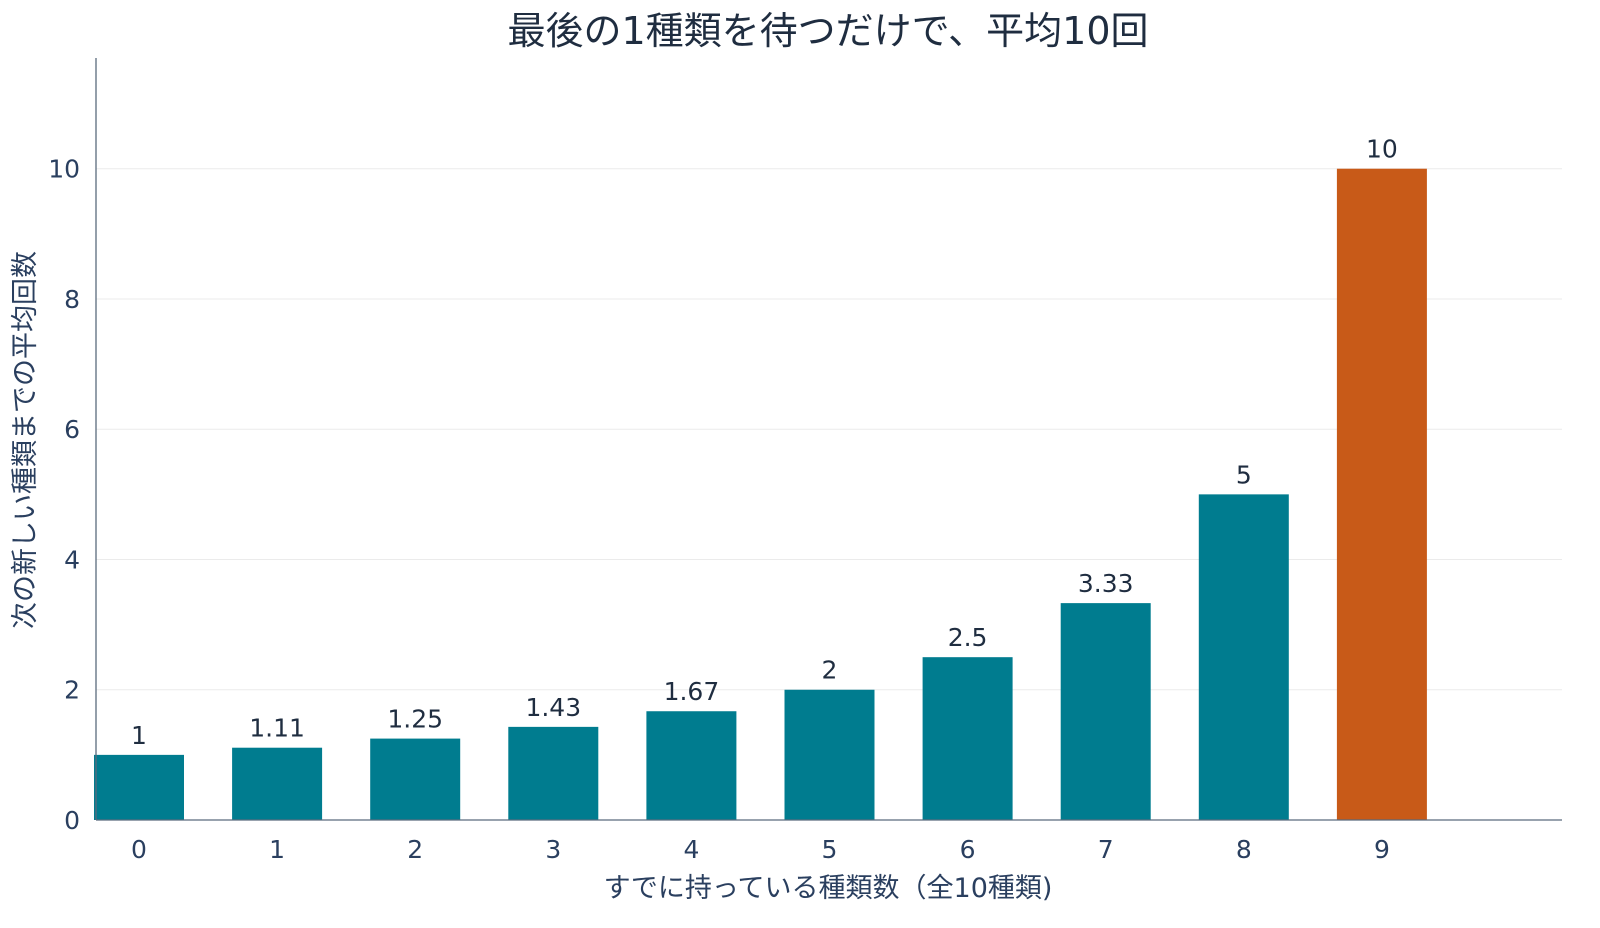 The image size is (1600, 928). Describe the element at coordinates (139, 735) in the screenshot. I see `data-label-0: 1` at that location.